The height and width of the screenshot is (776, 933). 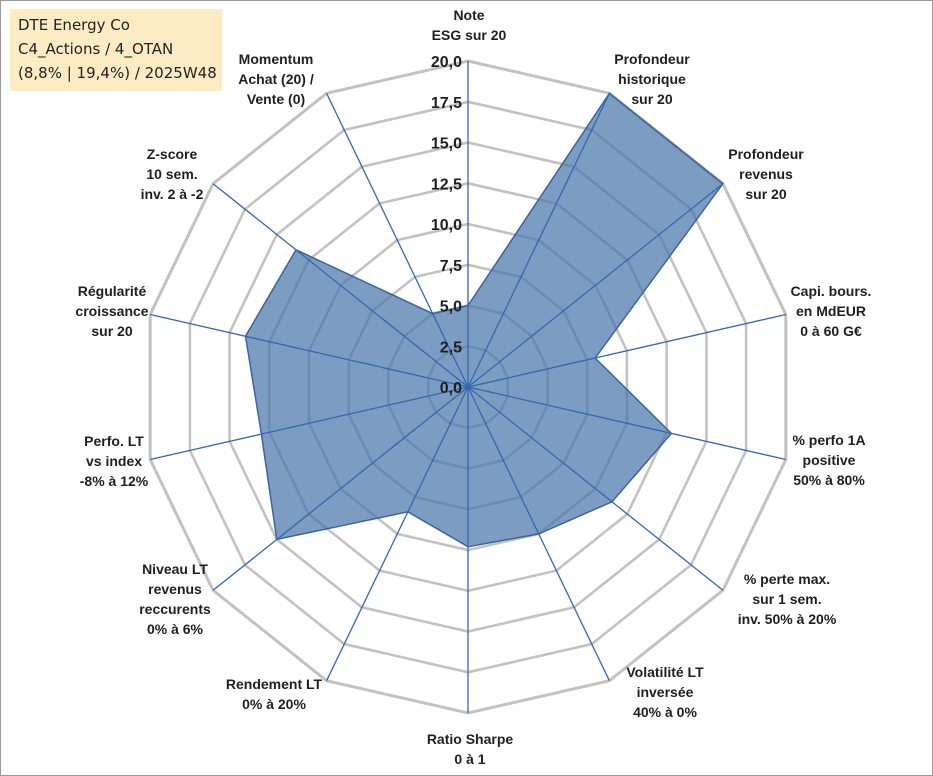 I want to click on category-label-line: positive, so click(x=829, y=460).